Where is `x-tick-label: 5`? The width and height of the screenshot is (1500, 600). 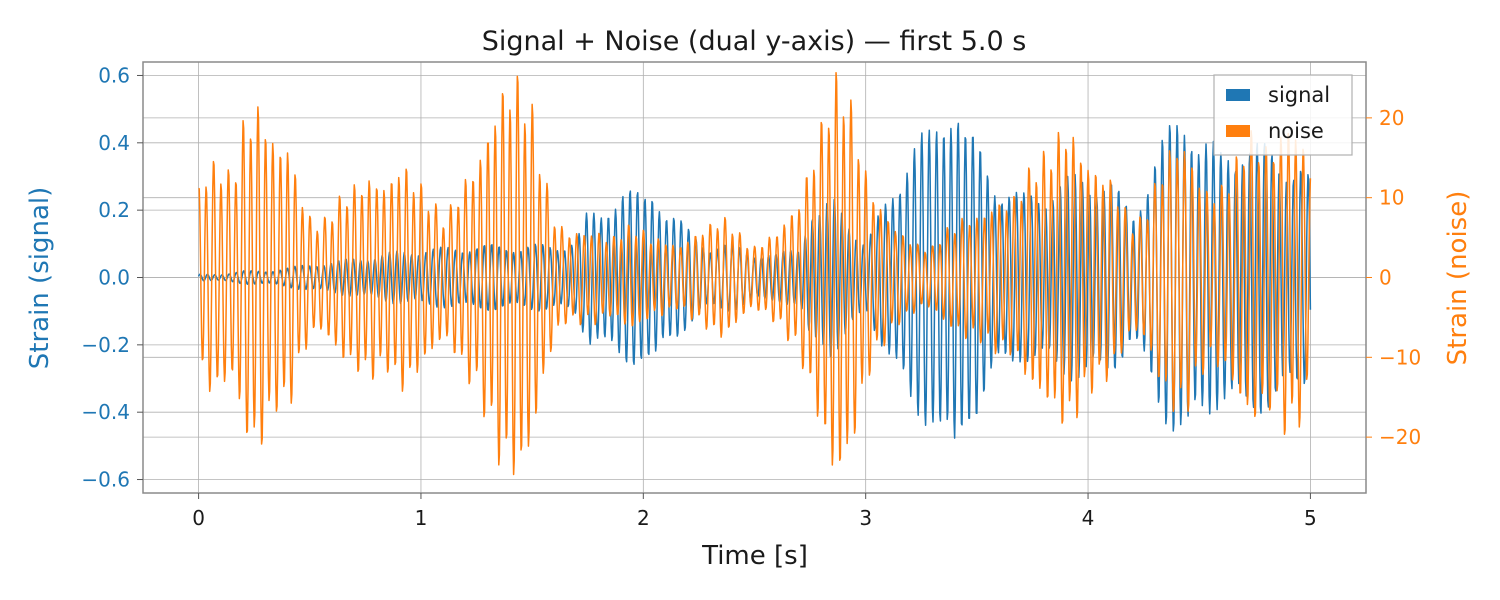 x-tick-label: 5 is located at coordinates (1310, 518).